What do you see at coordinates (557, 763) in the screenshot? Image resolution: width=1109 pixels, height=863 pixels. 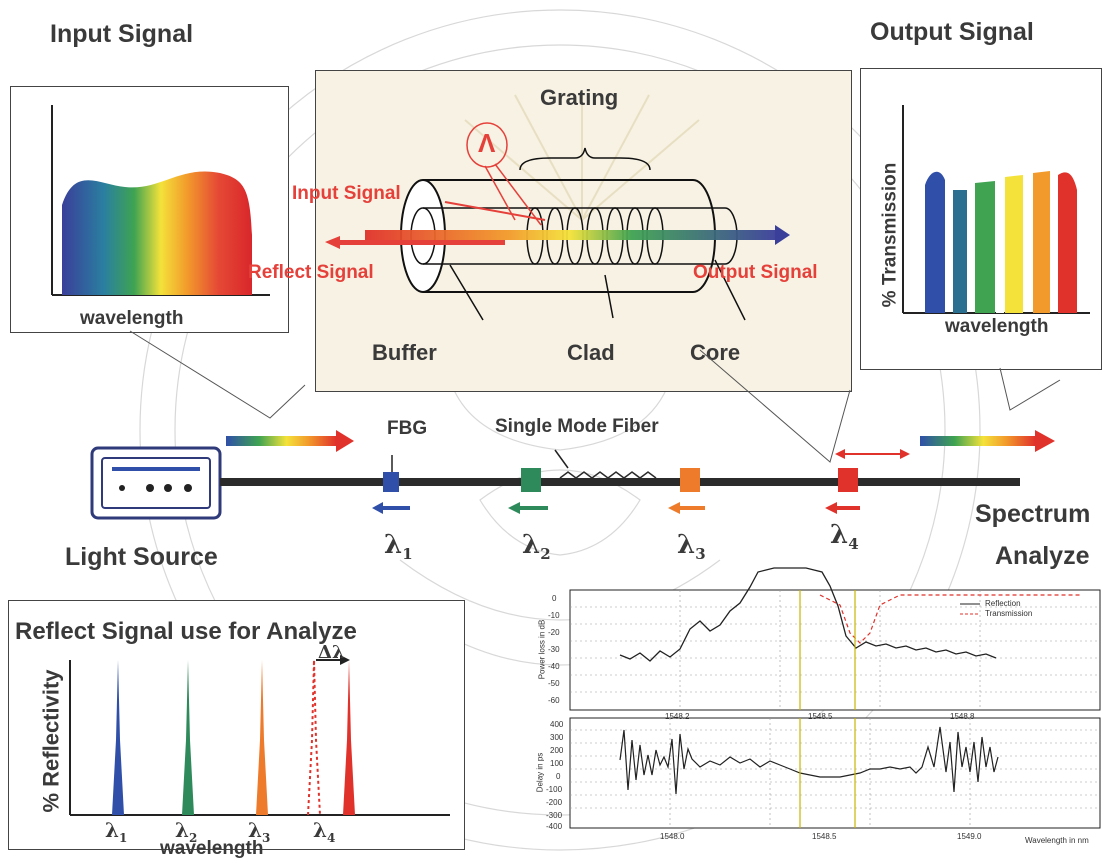 I see `bottom-ytick-3: 100` at bounding box center [557, 763].